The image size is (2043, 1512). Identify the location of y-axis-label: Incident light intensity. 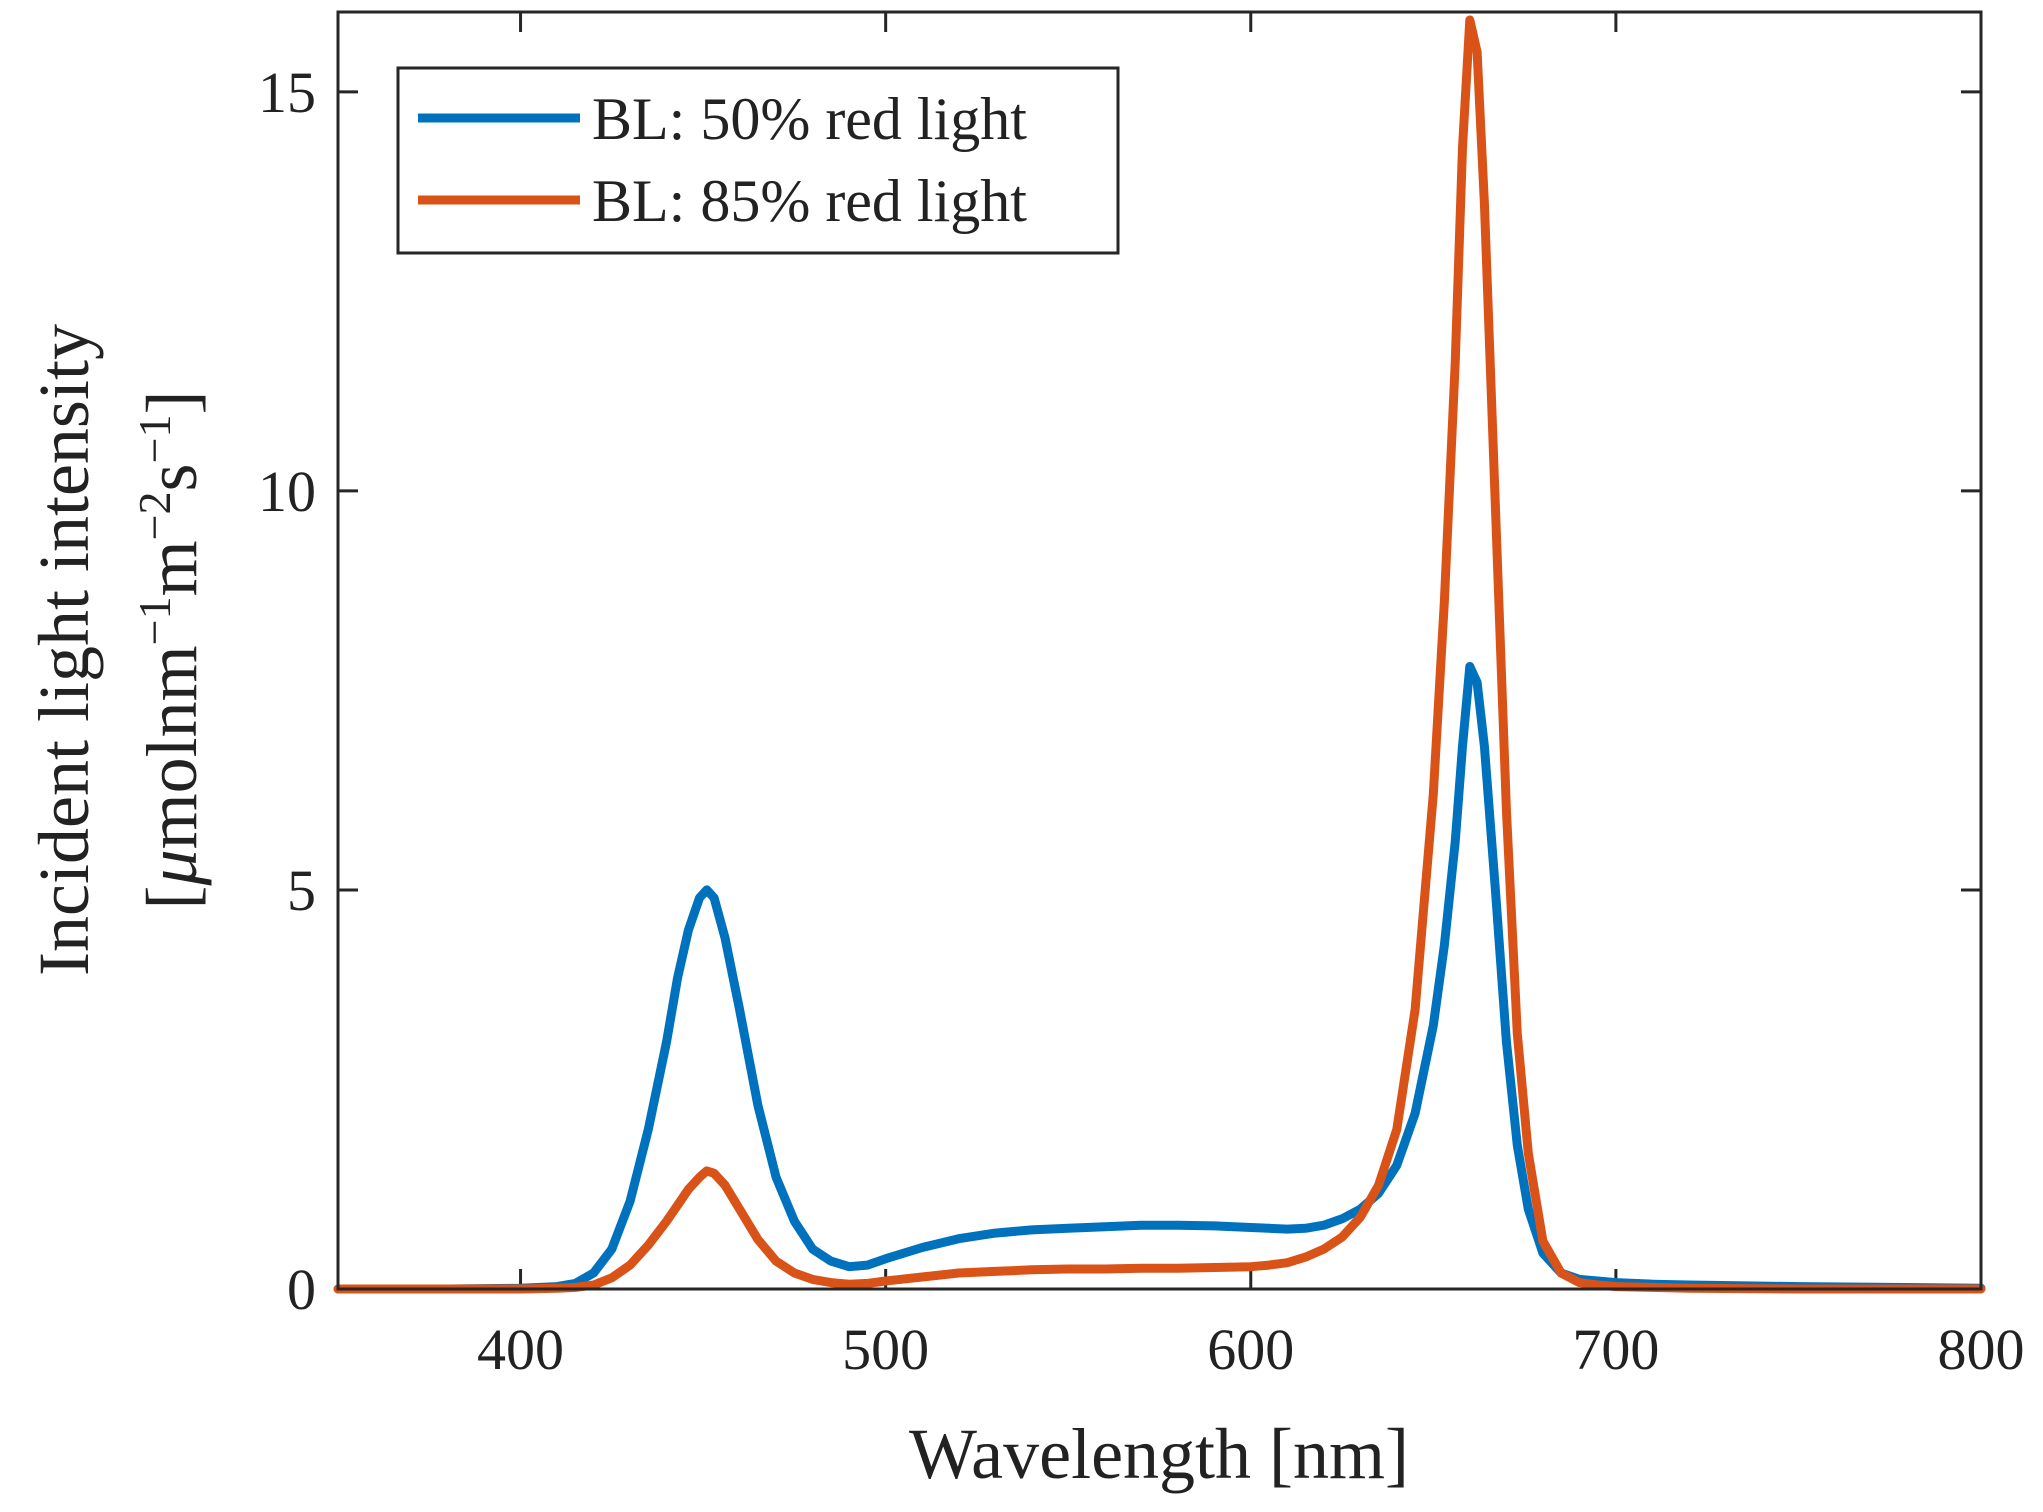
(64, 650).